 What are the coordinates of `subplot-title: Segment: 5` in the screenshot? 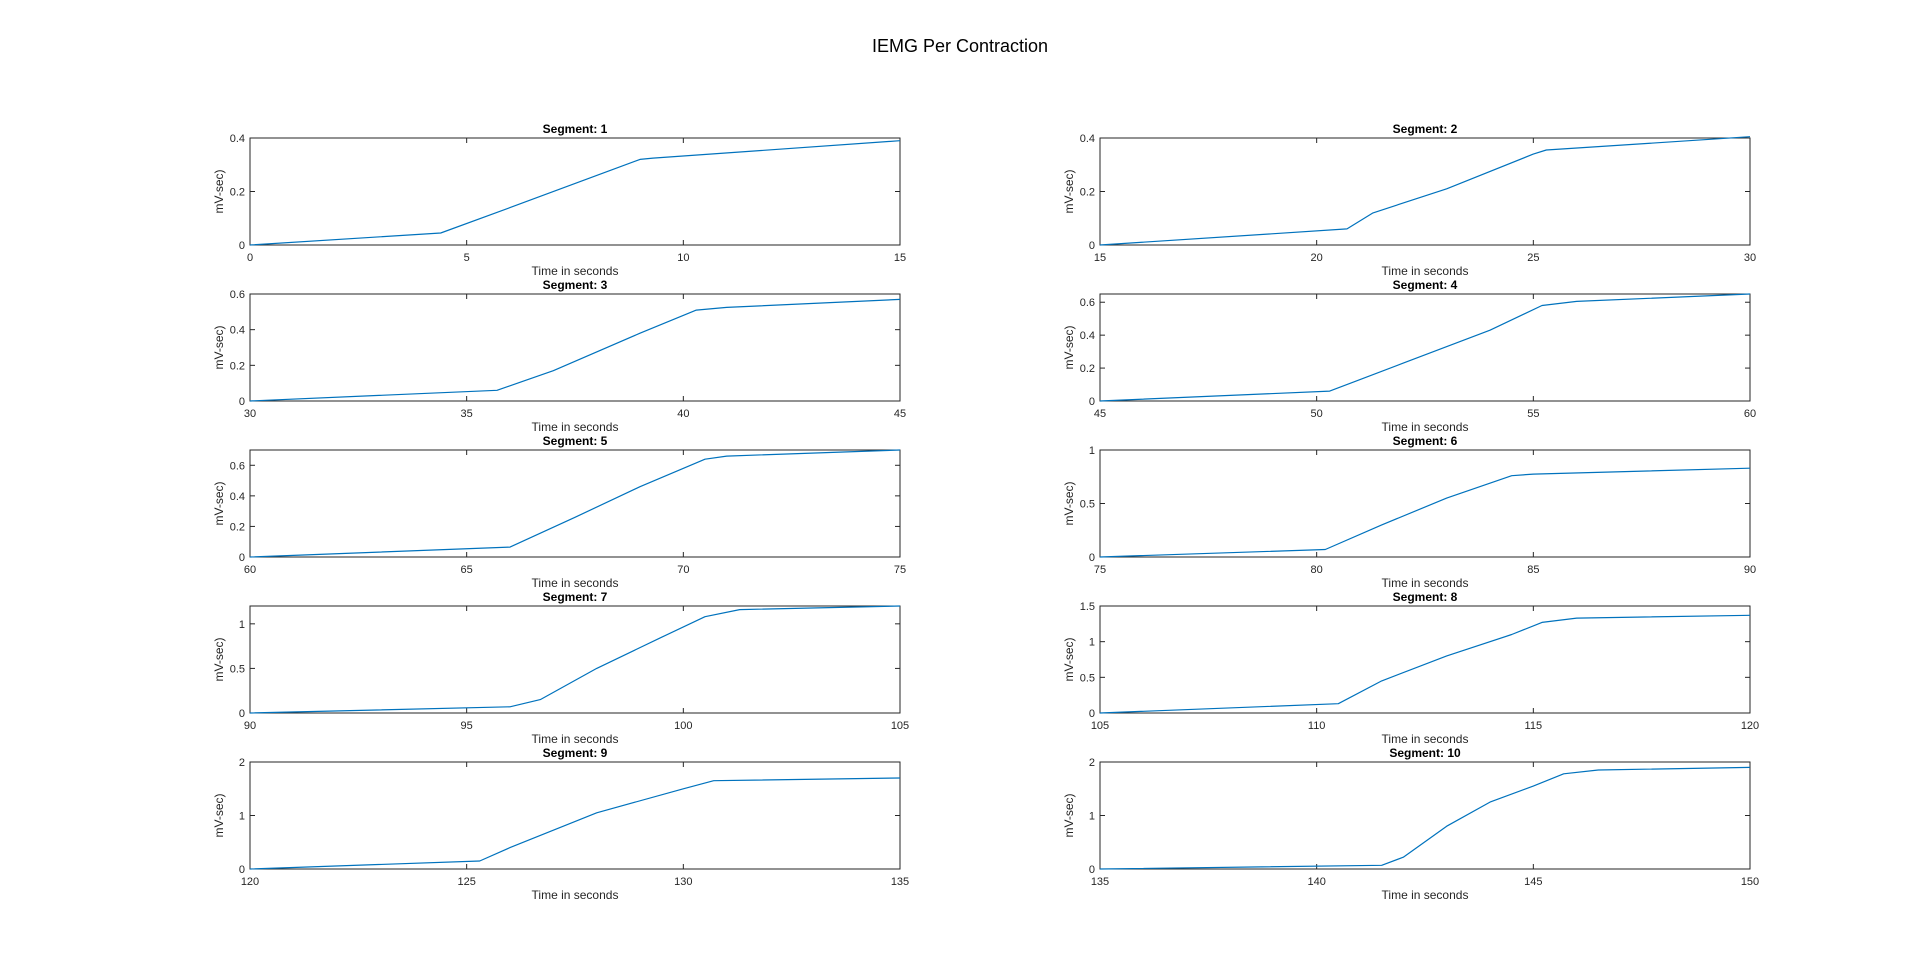 It's located at (575, 441).